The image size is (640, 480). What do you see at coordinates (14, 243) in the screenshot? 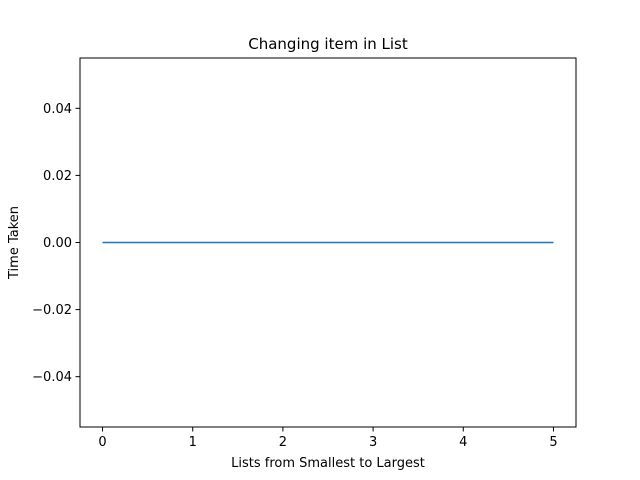
I see `y-axis-label: Time Taken` at bounding box center [14, 243].